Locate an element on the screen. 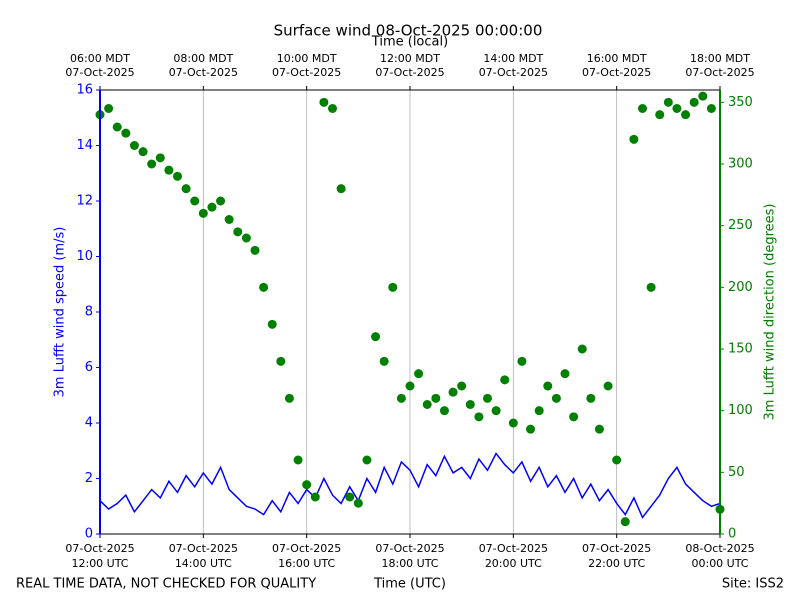  y-tick-label: 8 is located at coordinates (89, 312).